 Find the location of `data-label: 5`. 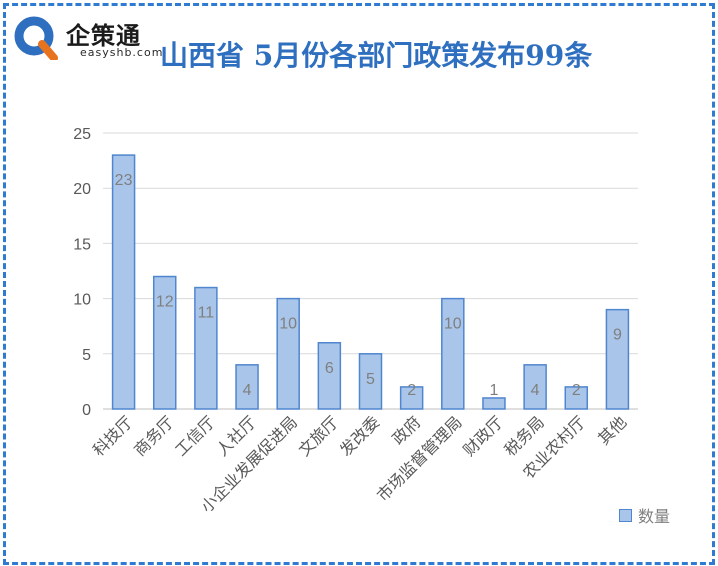

data-label: 5 is located at coordinates (370, 379).